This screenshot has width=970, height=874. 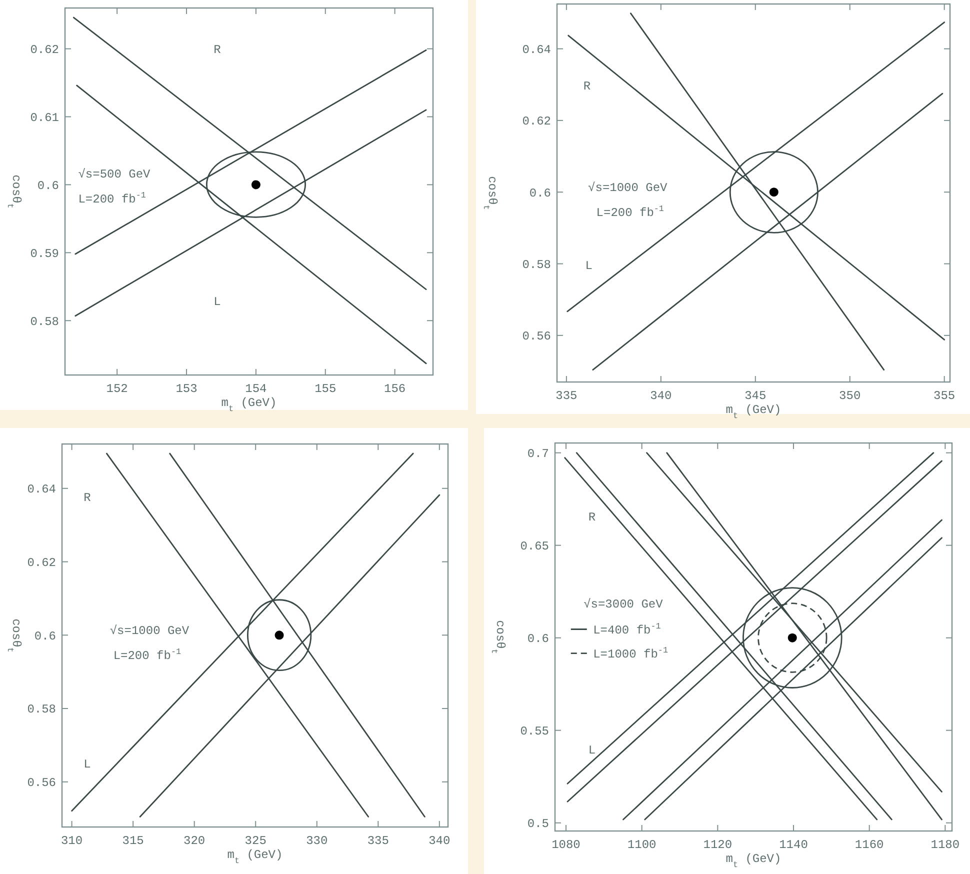 What do you see at coordinates (945, 845) in the screenshot?
I see `x-tick-label: 1180` at bounding box center [945, 845].